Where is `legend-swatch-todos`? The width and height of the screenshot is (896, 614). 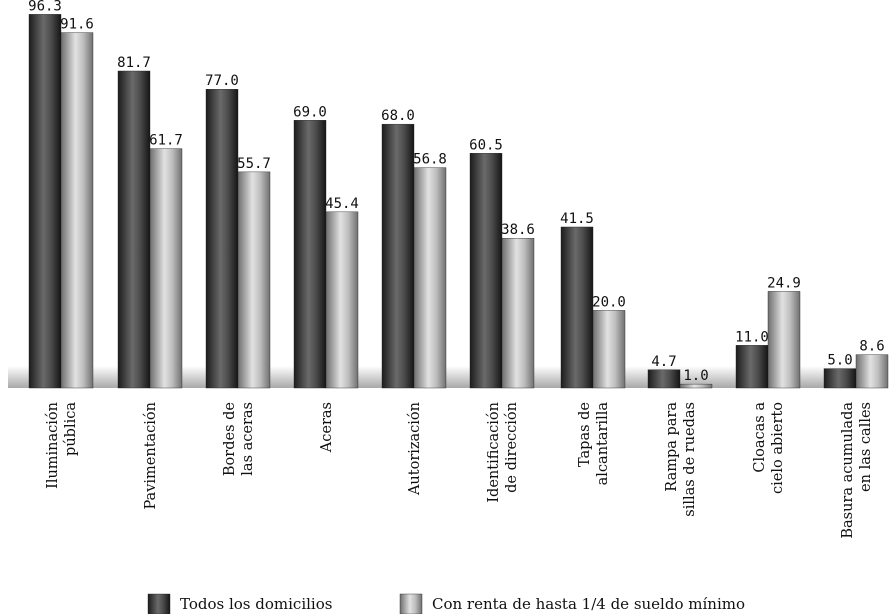 legend-swatch-todos is located at coordinates (159, 603).